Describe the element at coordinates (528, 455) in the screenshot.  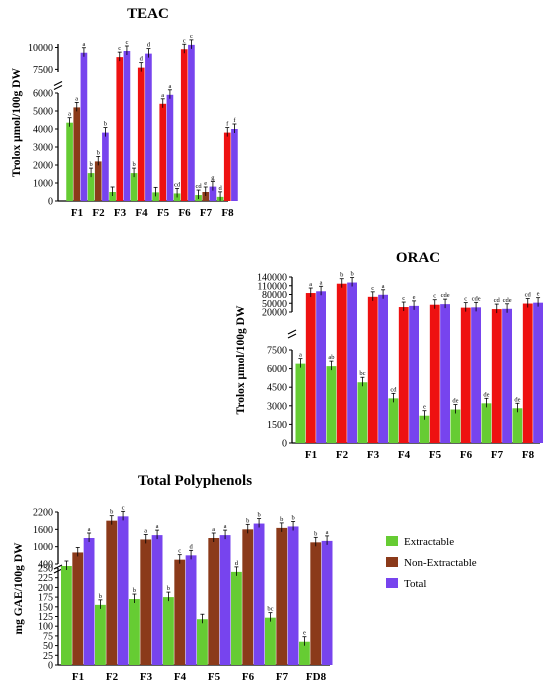
I see `chart2-x-tick-label: F8` at that location.